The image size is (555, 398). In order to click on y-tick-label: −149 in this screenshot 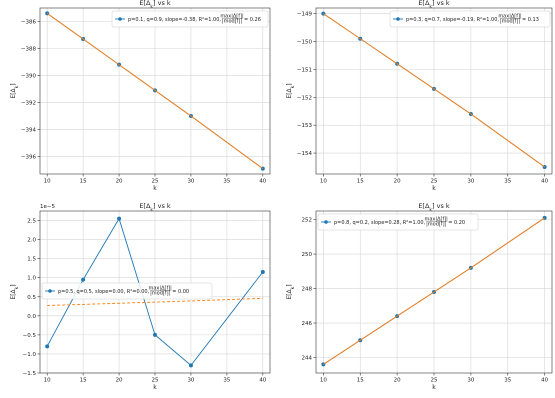, I will do `click(305, 15)`.